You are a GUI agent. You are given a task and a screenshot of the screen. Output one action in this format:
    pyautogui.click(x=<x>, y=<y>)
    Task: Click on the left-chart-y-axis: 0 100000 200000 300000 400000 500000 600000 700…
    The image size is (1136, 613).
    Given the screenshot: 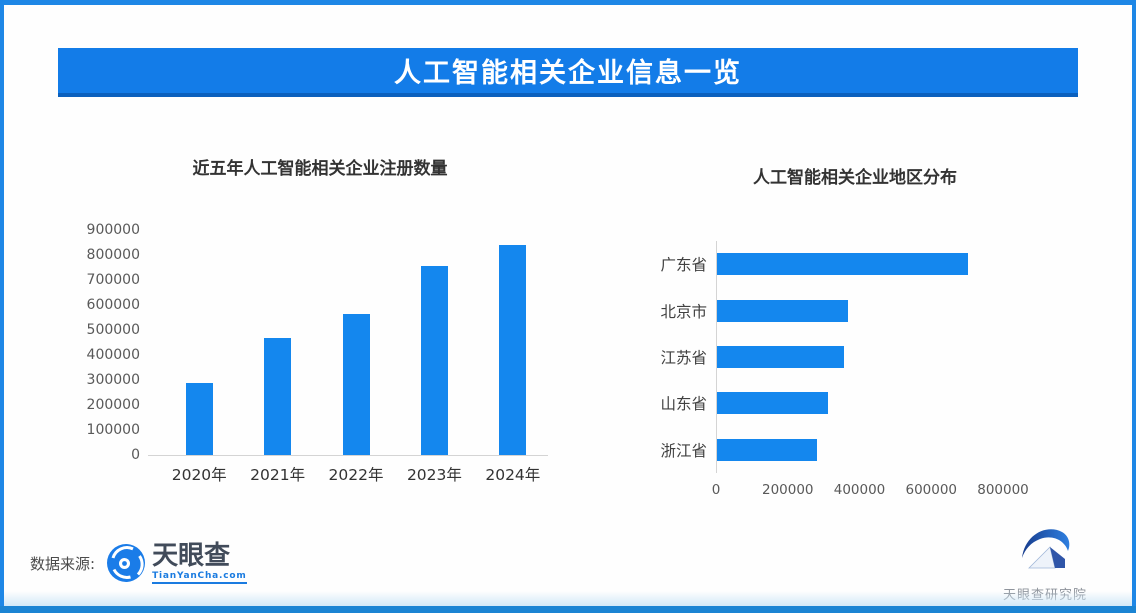 What is the action you would take?
    pyautogui.click(x=104, y=342)
    